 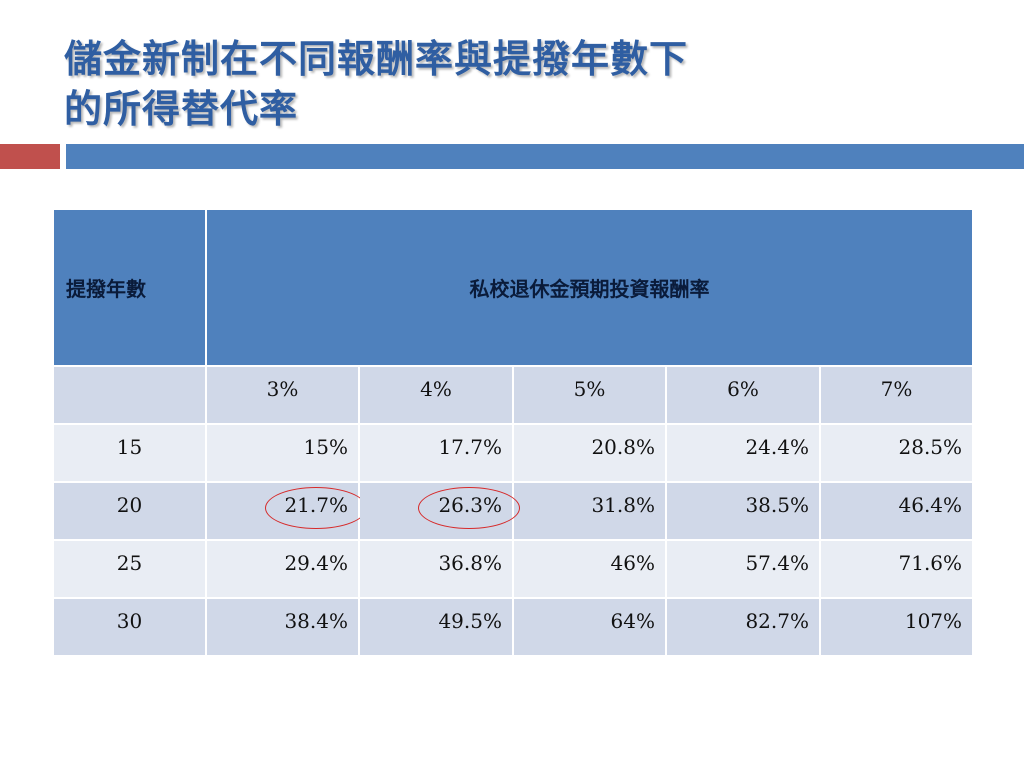 What do you see at coordinates (896, 627) in the screenshot?
I see `value-cell: 107%` at bounding box center [896, 627].